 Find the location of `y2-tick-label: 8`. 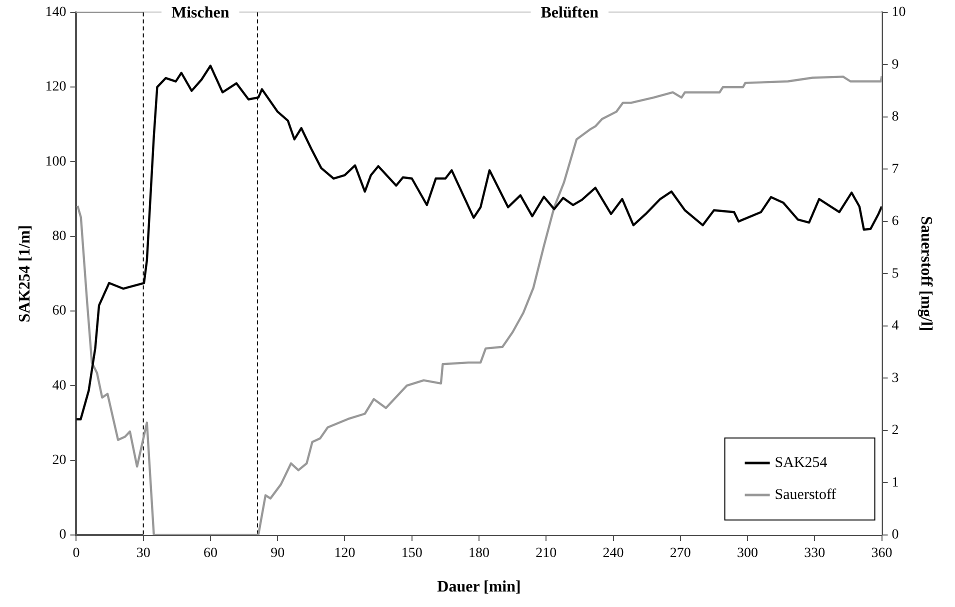

y2-tick-label: 8 is located at coordinates (895, 117).